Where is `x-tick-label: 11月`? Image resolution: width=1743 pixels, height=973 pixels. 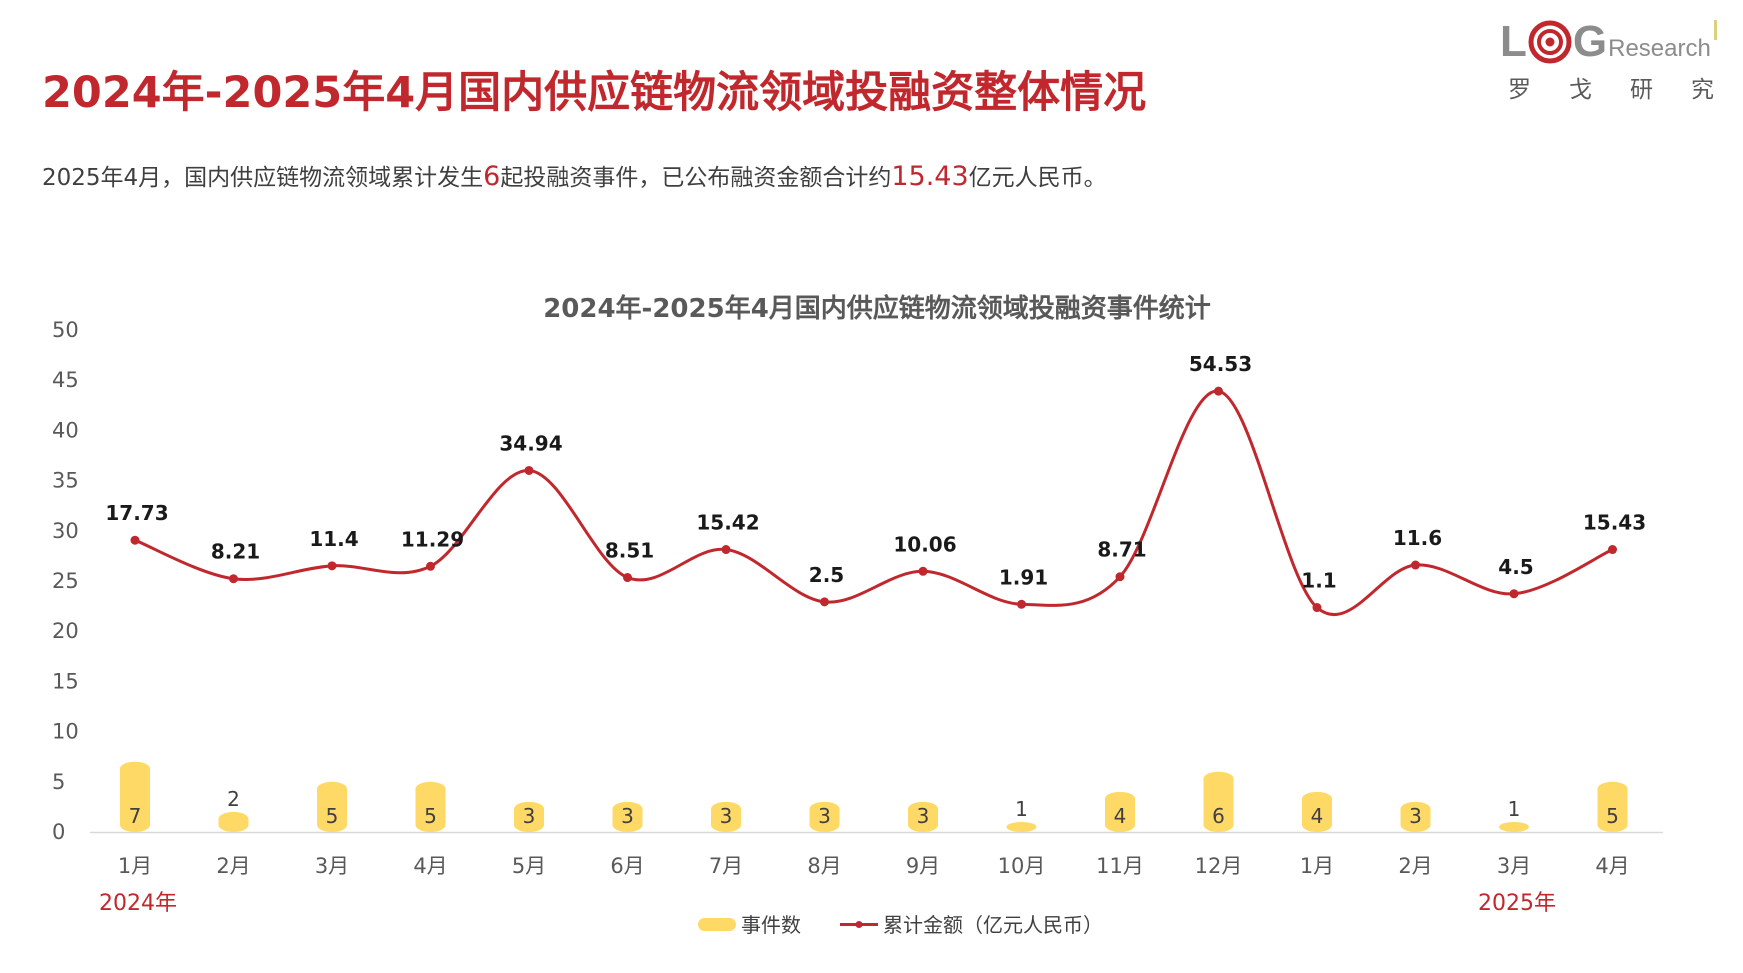 x-tick-label: 11月 is located at coordinates (1120, 866).